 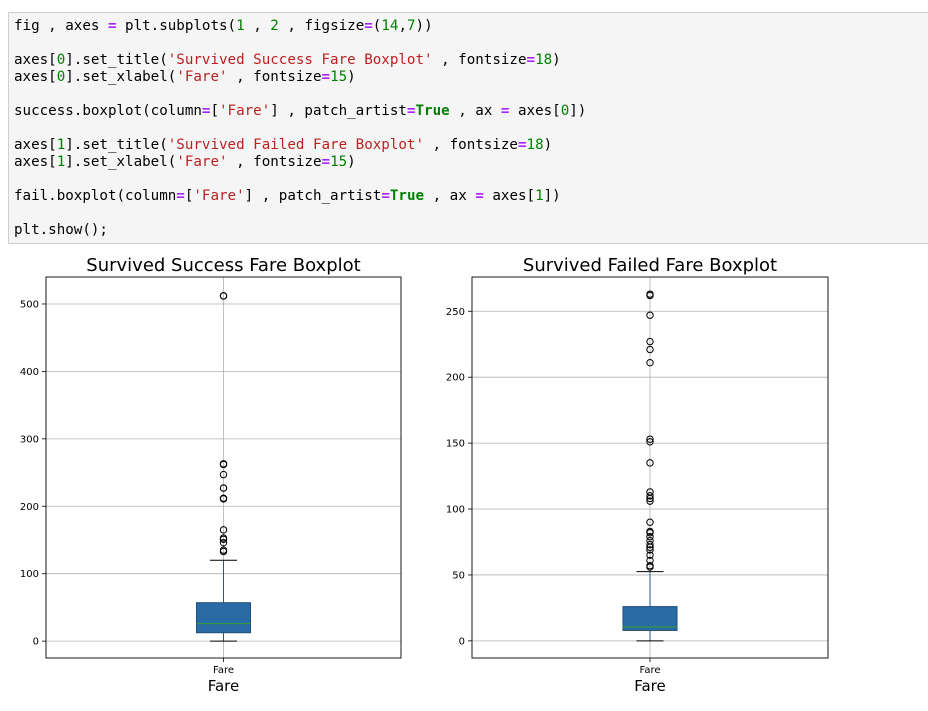 What do you see at coordinates (402, 26) in the screenshot?
I see `code-token: ,` at bounding box center [402, 26].